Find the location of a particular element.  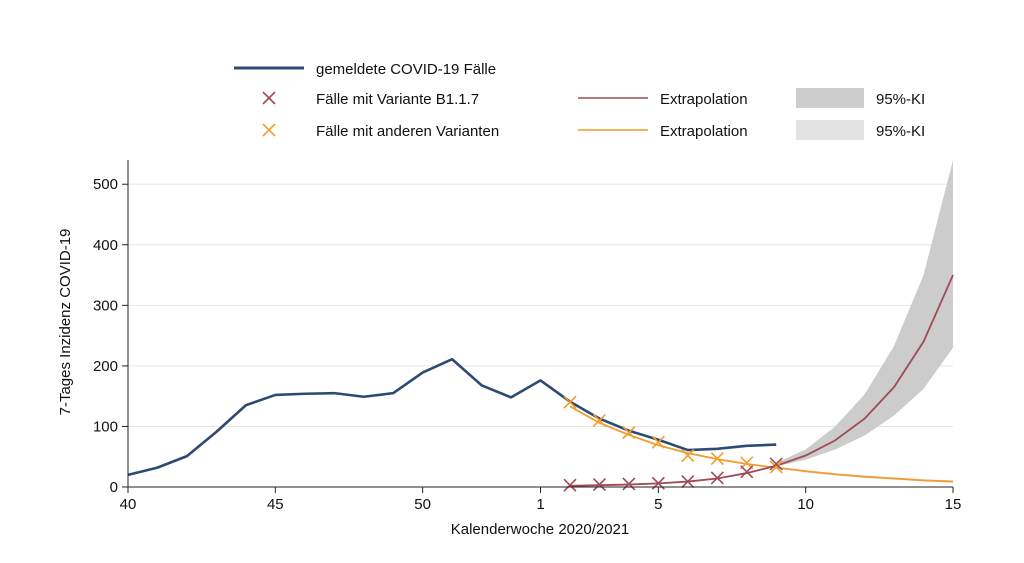

ci-band-b117 is located at coordinates (864, 313).